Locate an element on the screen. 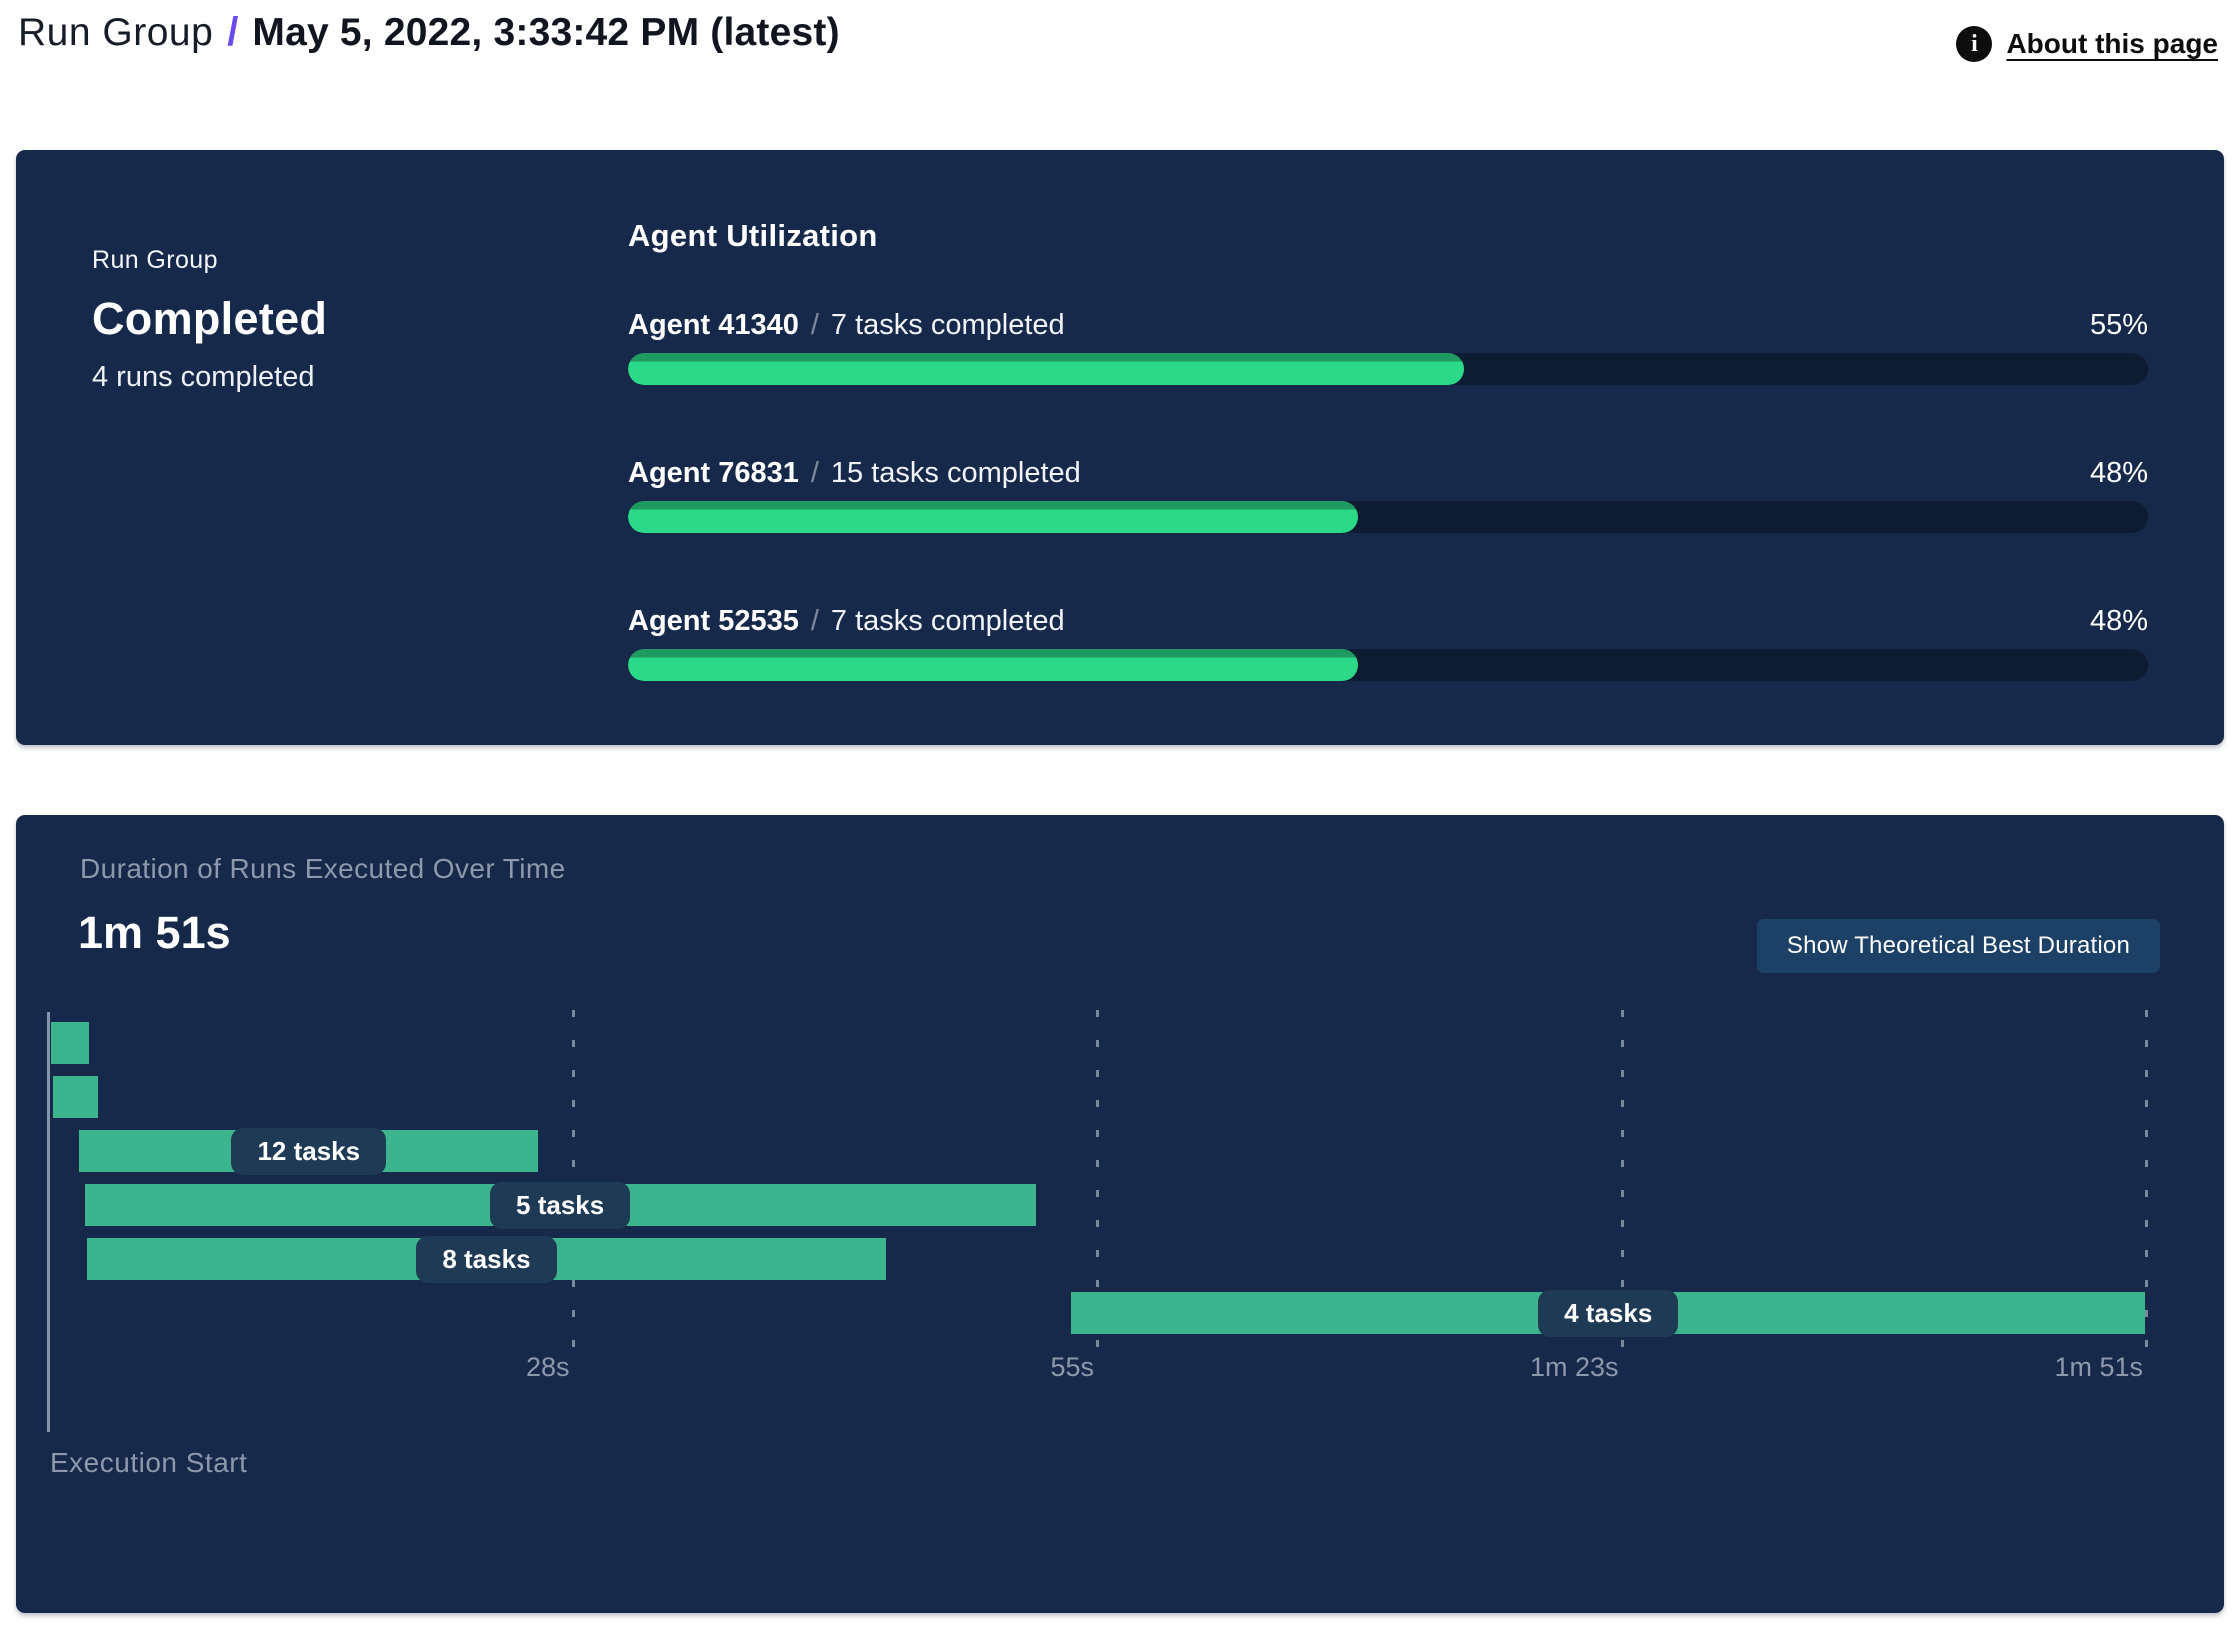 The width and height of the screenshot is (2240, 1626). agent-tasks-completed: 15 tasks completed is located at coordinates (955, 473).